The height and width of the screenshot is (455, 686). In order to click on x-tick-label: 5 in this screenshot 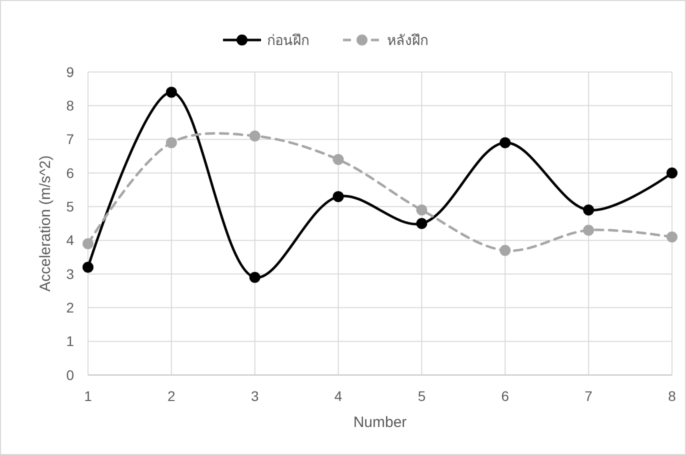, I will do `click(422, 396)`.